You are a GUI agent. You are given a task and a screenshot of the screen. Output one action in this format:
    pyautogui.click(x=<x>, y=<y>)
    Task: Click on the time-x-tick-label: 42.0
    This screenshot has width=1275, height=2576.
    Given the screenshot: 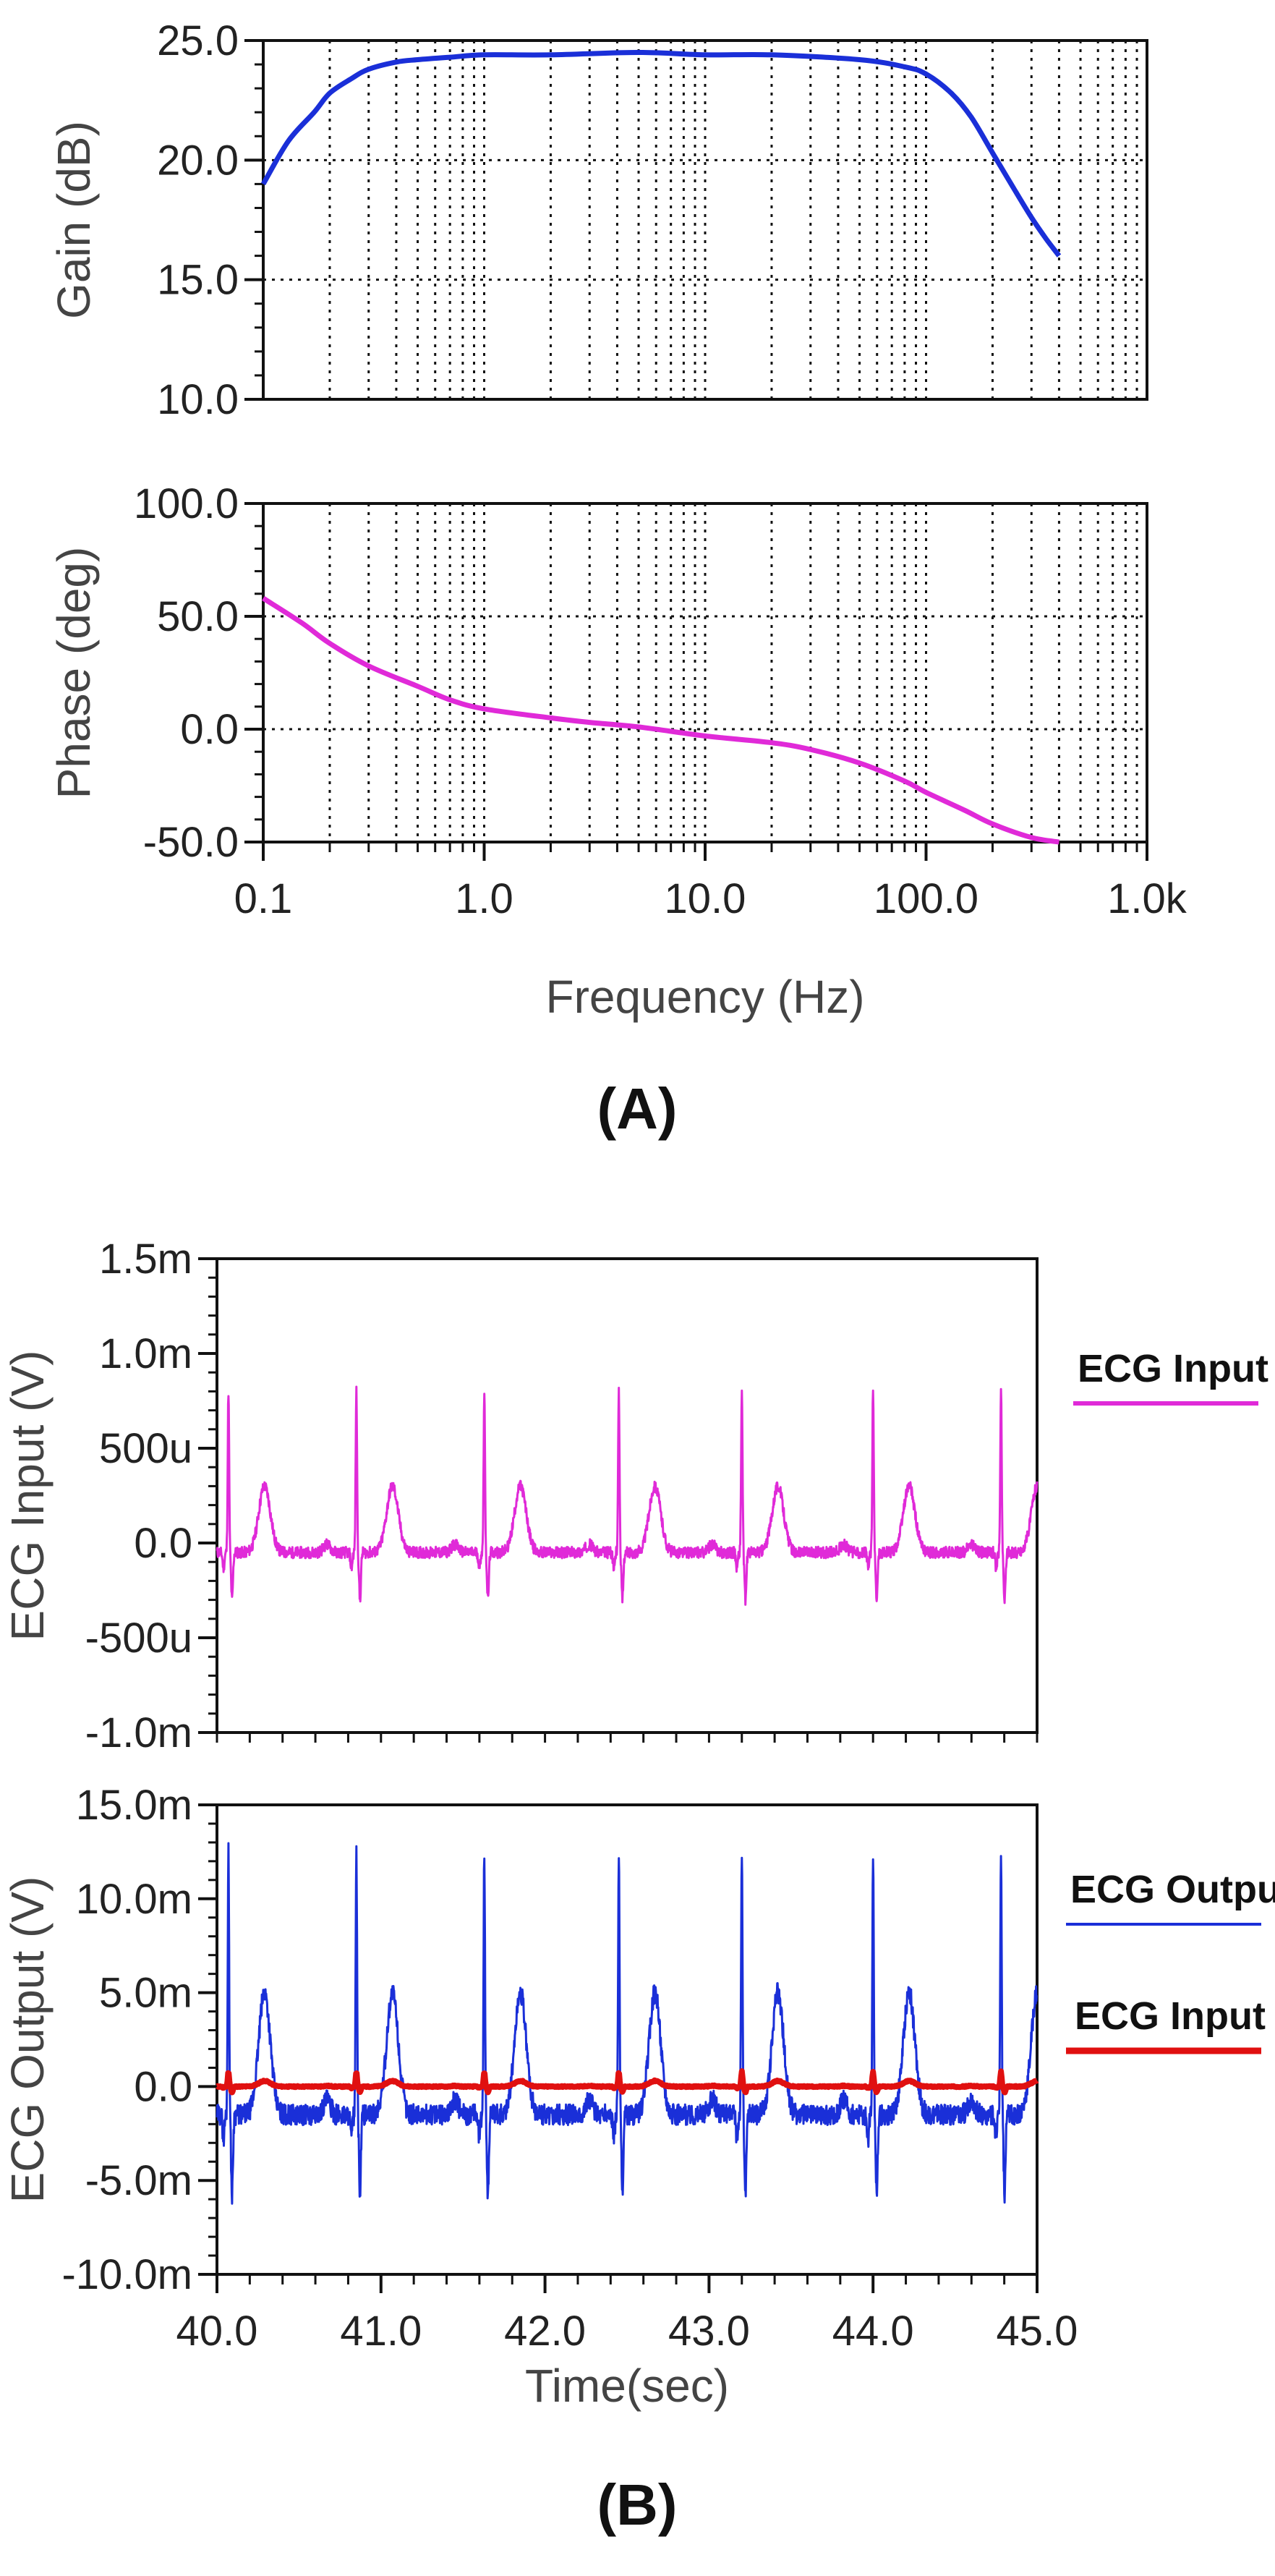 What is the action you would take?
    pyautogui.click(x=545, y=2331)
    